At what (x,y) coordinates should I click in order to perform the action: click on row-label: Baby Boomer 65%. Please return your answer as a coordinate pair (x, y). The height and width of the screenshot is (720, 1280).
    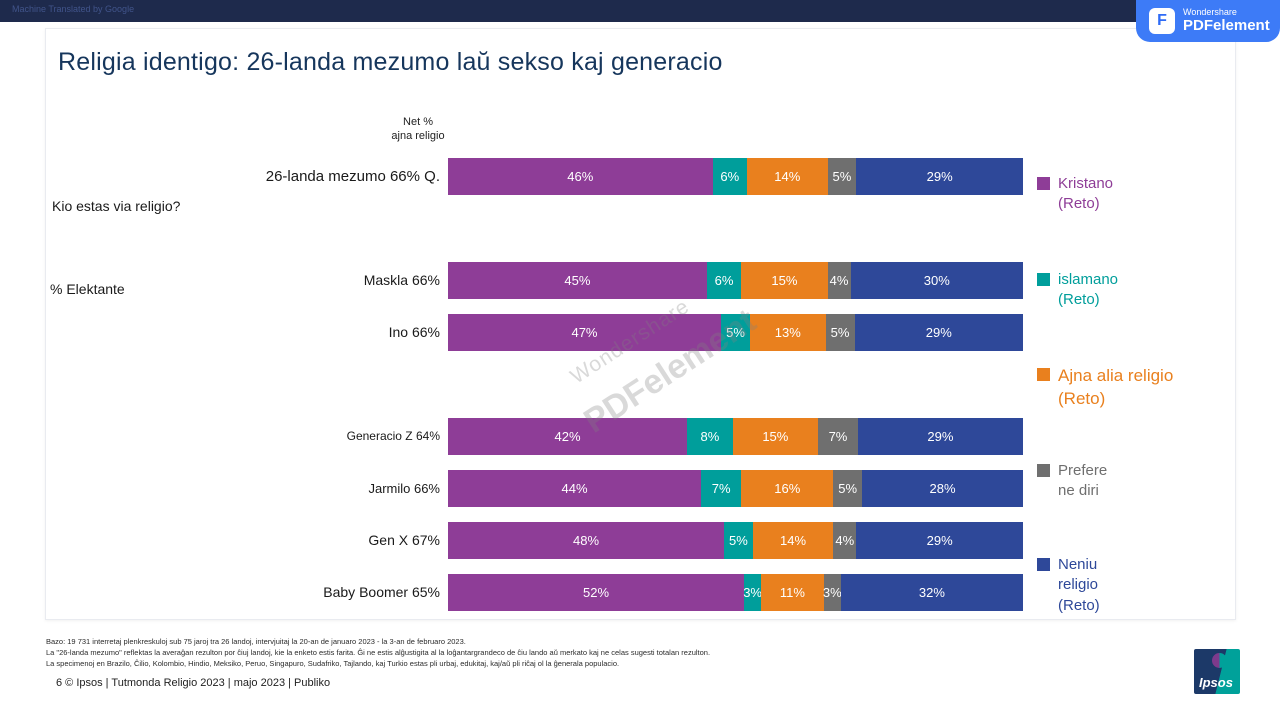
    Looking at the image, I should click on (381, 592).